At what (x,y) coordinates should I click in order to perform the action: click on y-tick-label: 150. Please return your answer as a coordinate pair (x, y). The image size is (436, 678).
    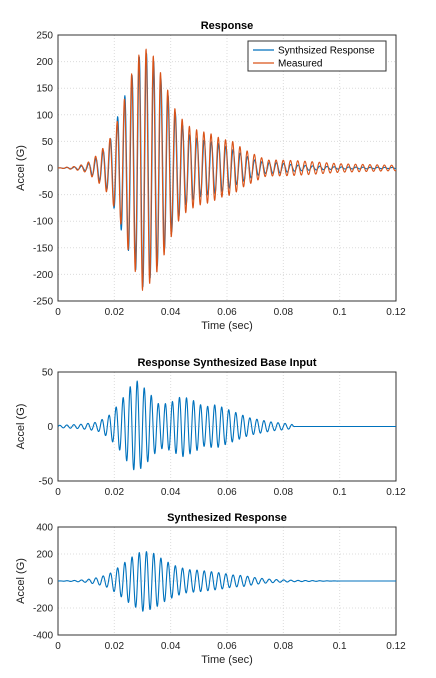
    Looking at the image, I should click on (44, 89).